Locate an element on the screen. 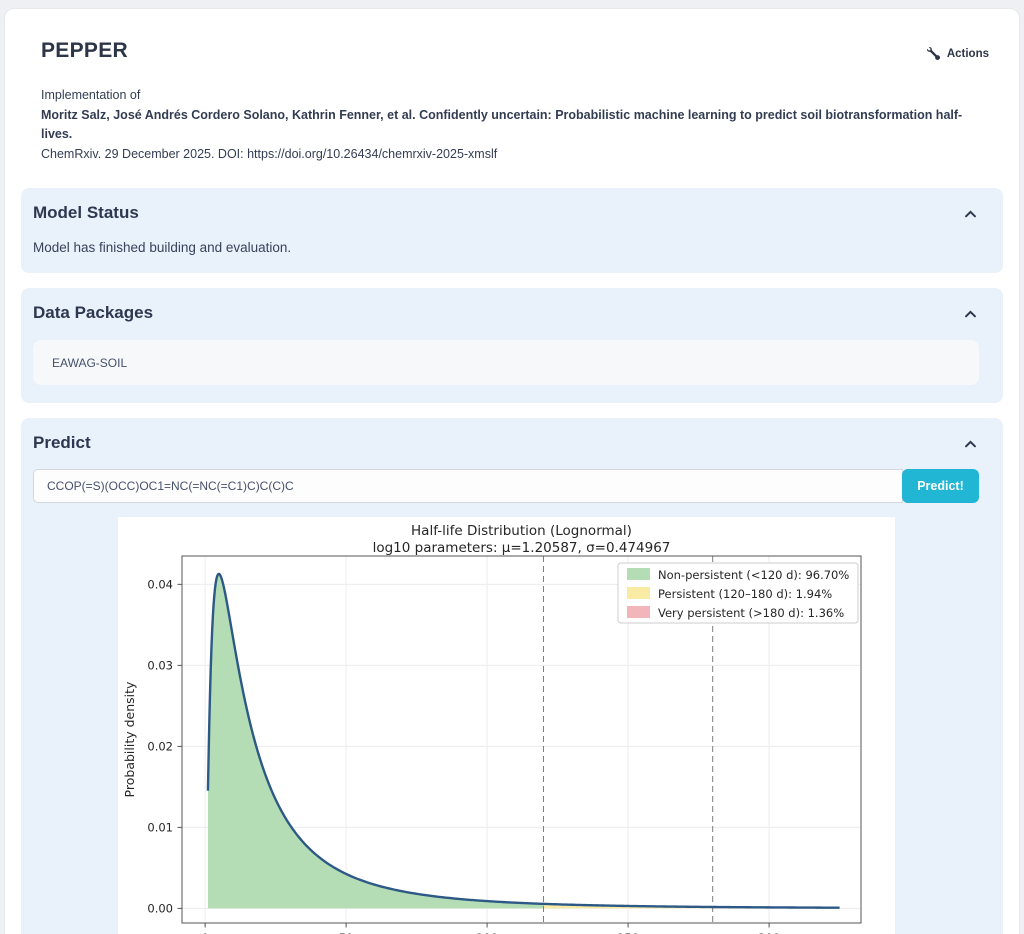 This screenshot has height=934, width=1024. legend-label-0: Non-persistent (<120 d): 96.70% is located at coordinates (753, 575).